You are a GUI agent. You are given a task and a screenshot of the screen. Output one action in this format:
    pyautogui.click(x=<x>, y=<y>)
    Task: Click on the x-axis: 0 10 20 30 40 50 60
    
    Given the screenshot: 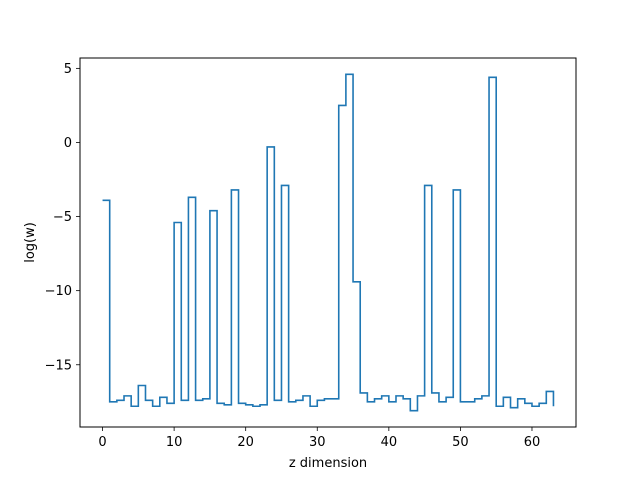 What is the action you would take?
    pyautogui.click(x=319, y=438)
    